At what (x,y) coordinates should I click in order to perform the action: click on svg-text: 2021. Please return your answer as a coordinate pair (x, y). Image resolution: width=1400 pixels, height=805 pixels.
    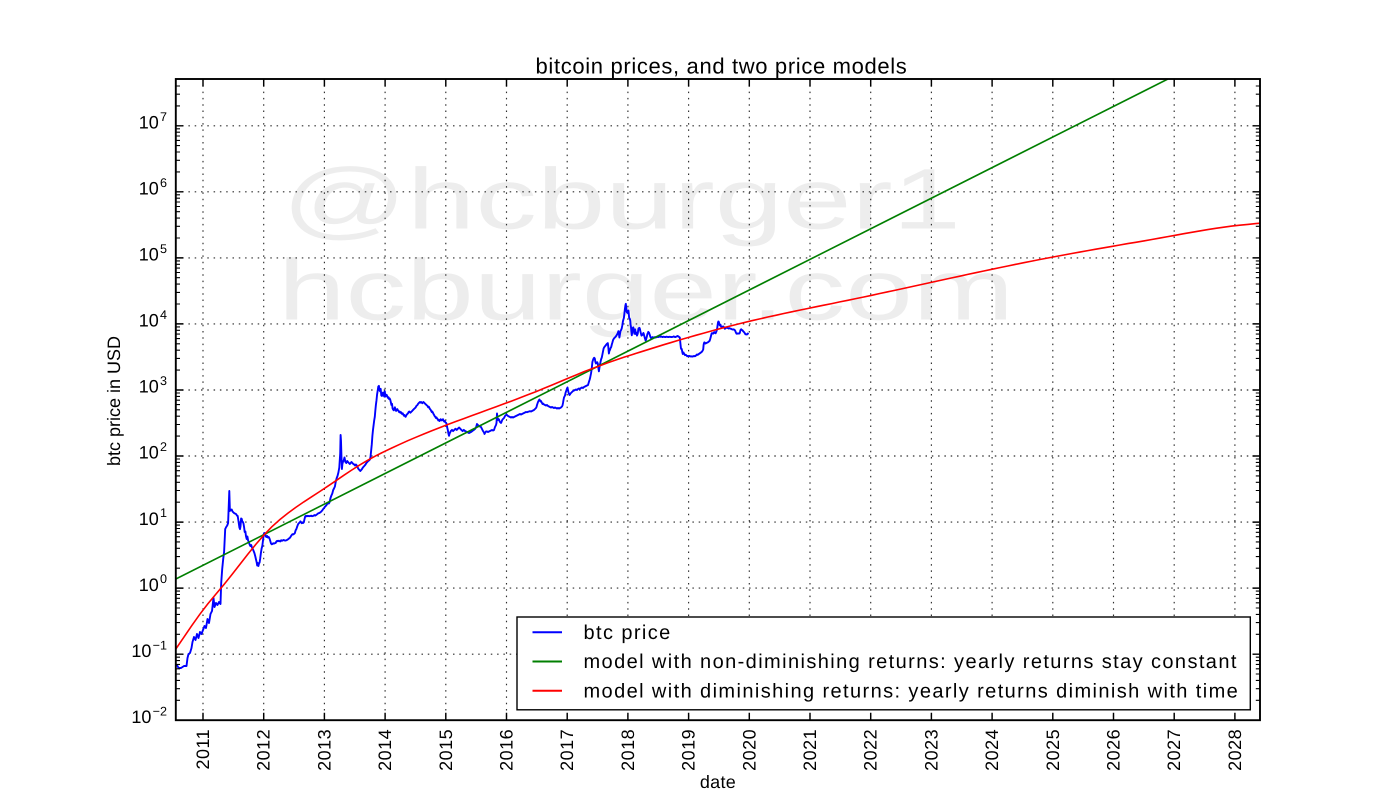
    Looking at the image, I should click on (810, 750).